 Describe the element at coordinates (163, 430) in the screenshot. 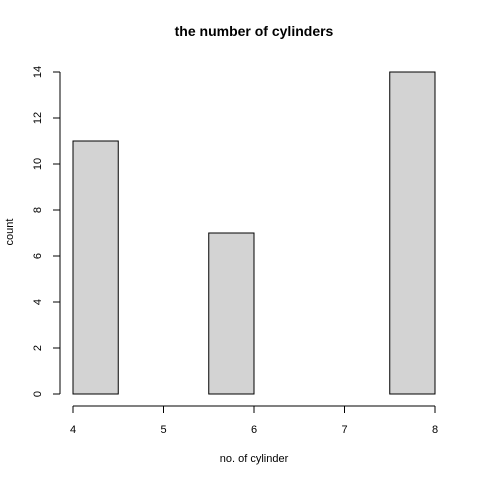

I see `x-tick-label: 5` at that location.